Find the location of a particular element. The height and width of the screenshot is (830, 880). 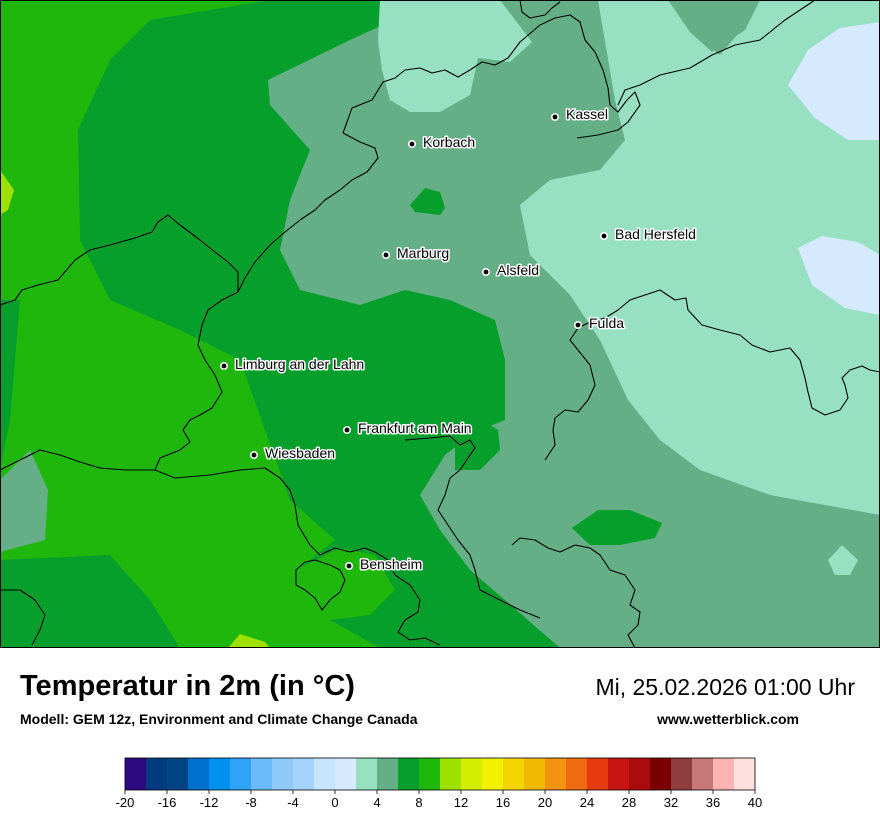

legend-tick-label: 20 is located at coordinates (545, 802).